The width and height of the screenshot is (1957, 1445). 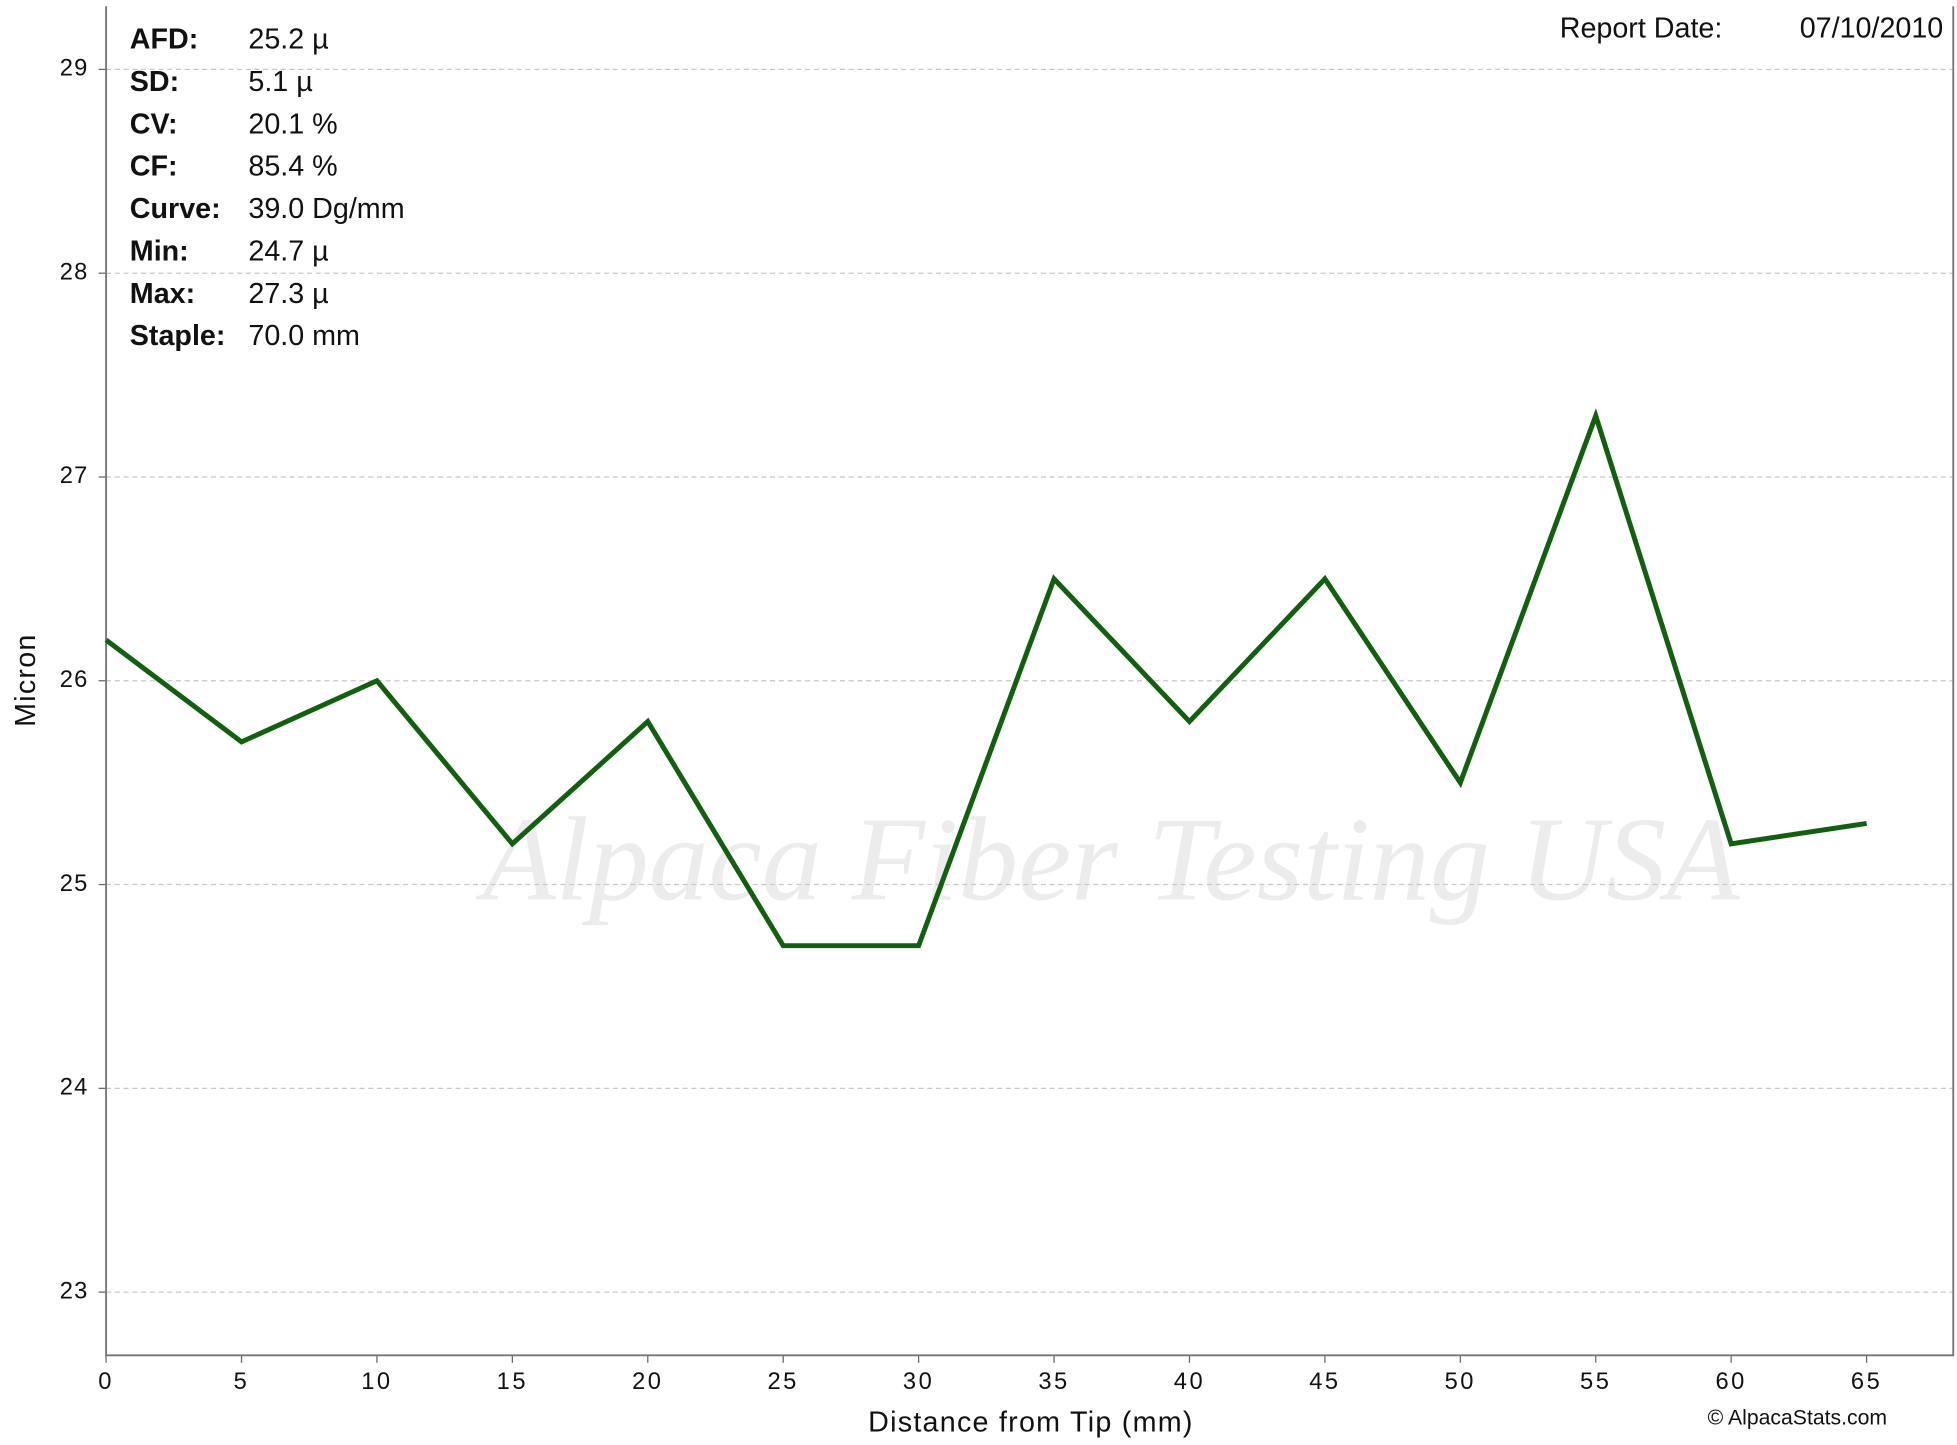 What do you see at coordinates (178, 336) in the screenshot?
I see `stat-label: Staple:` at bounding box center [178, 336].